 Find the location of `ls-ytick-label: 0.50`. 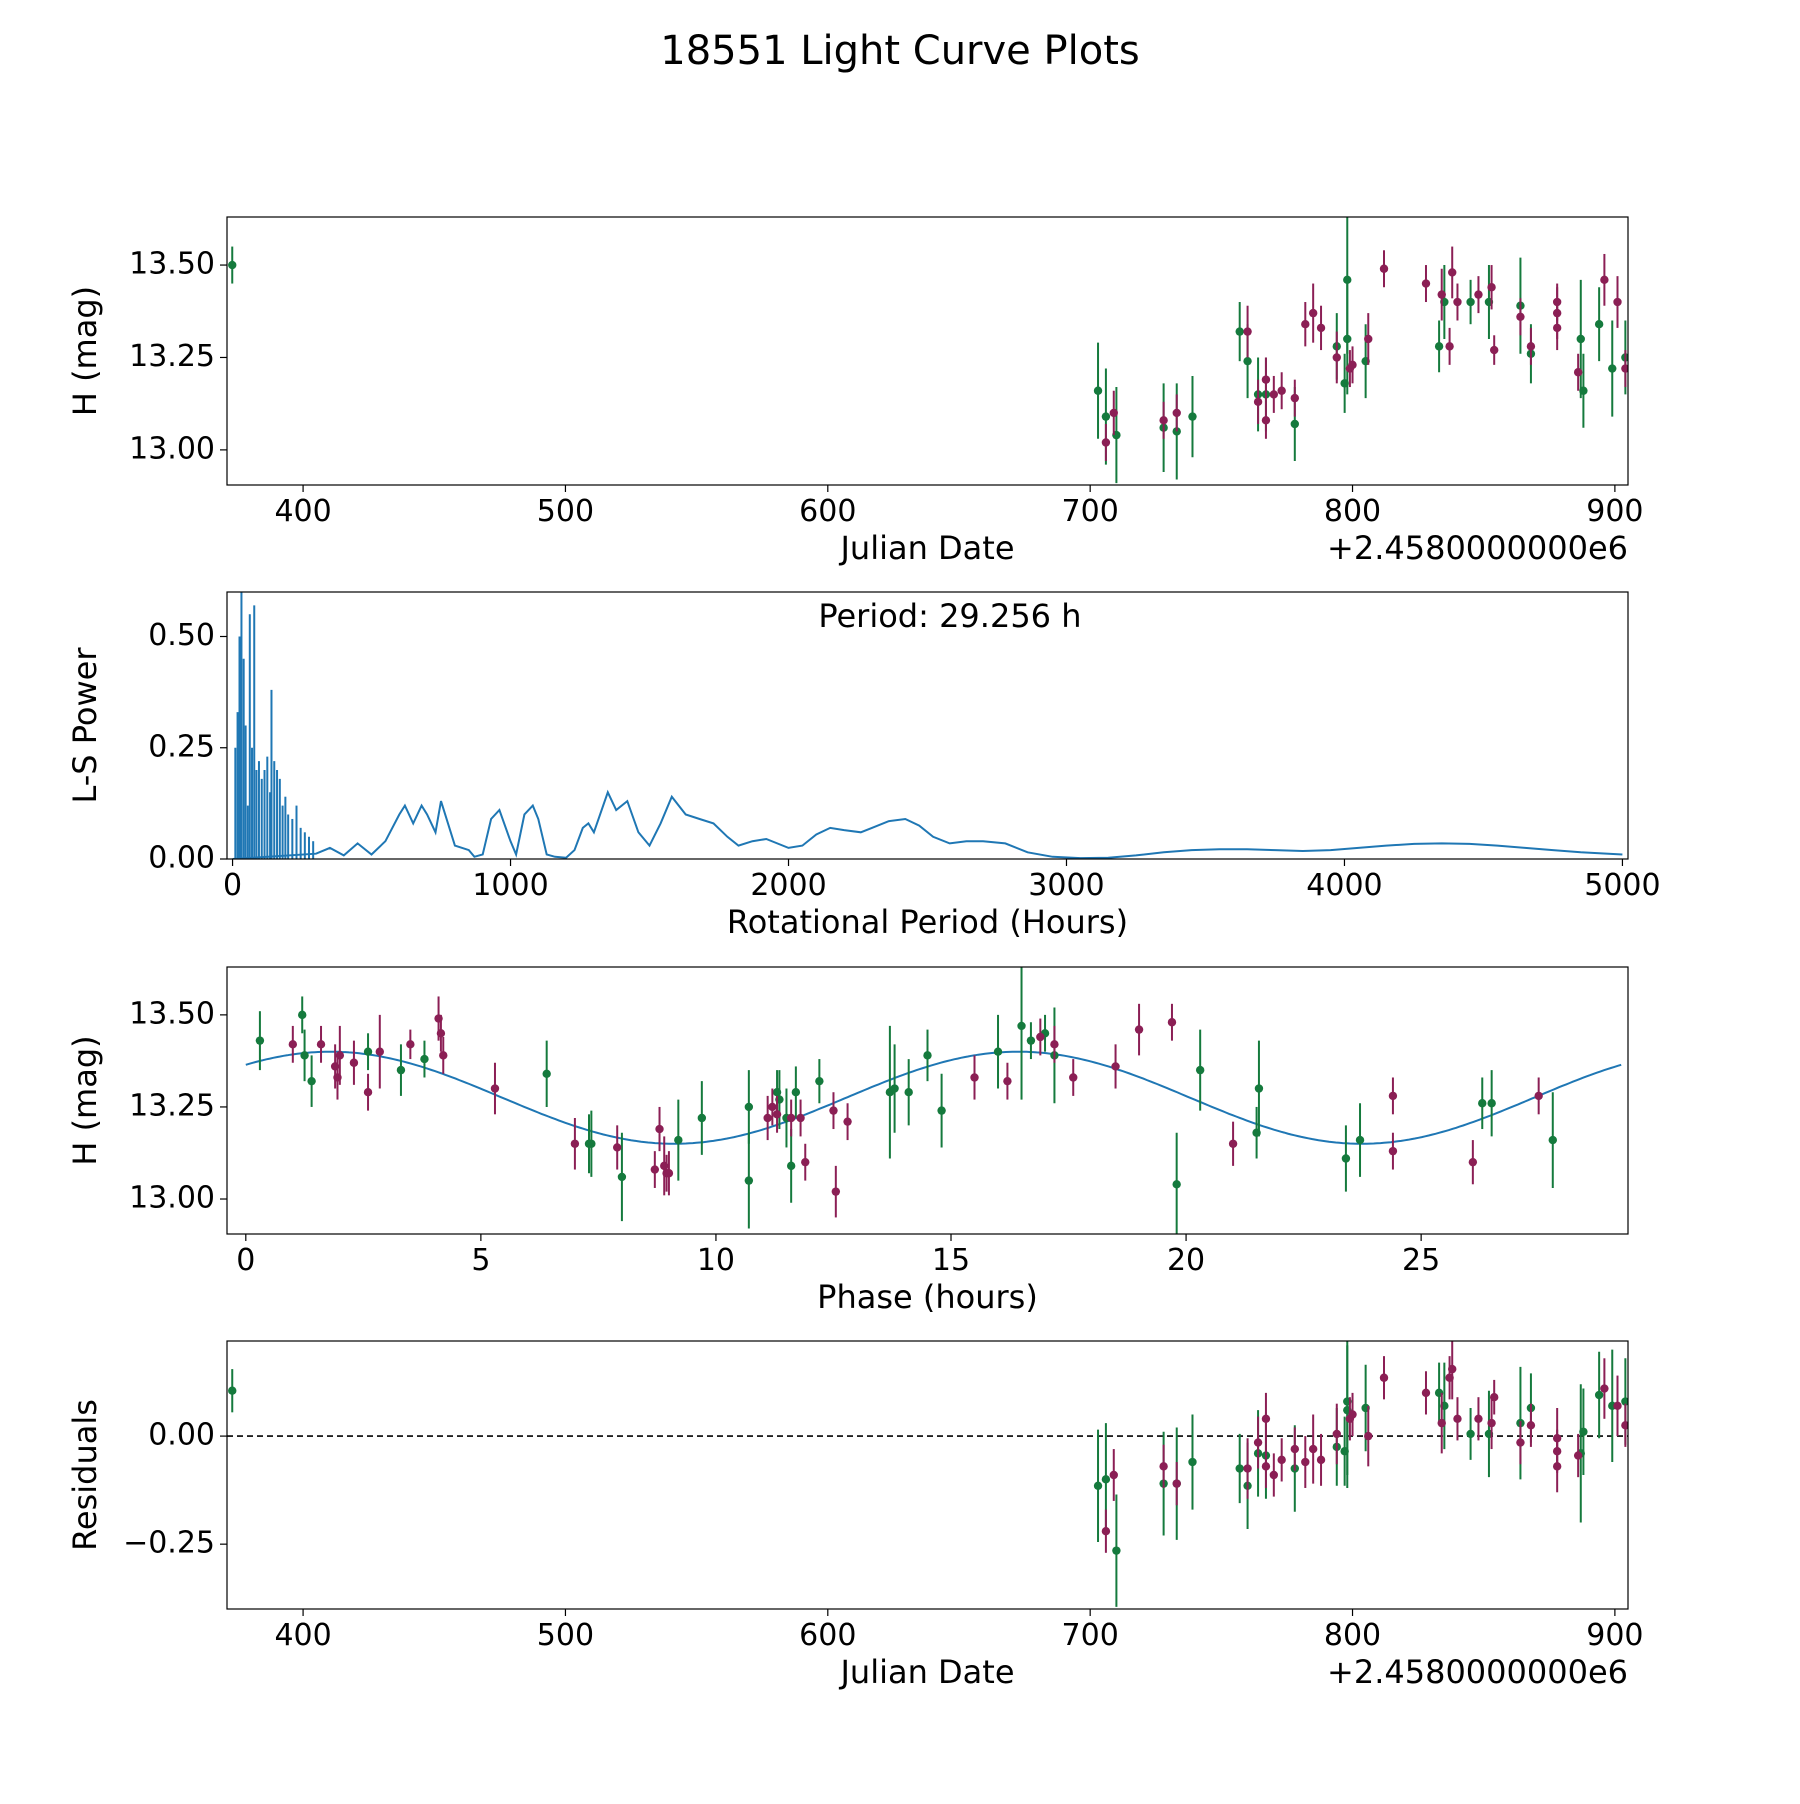

ls-ytick-label: 0.50 is located at coordinates (181, 635).